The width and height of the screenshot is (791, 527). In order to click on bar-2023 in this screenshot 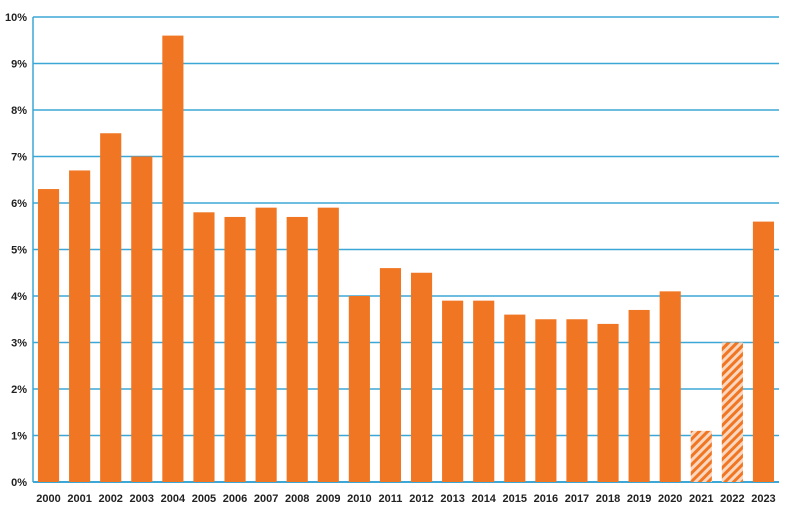, I will do `click(763, 351)`.